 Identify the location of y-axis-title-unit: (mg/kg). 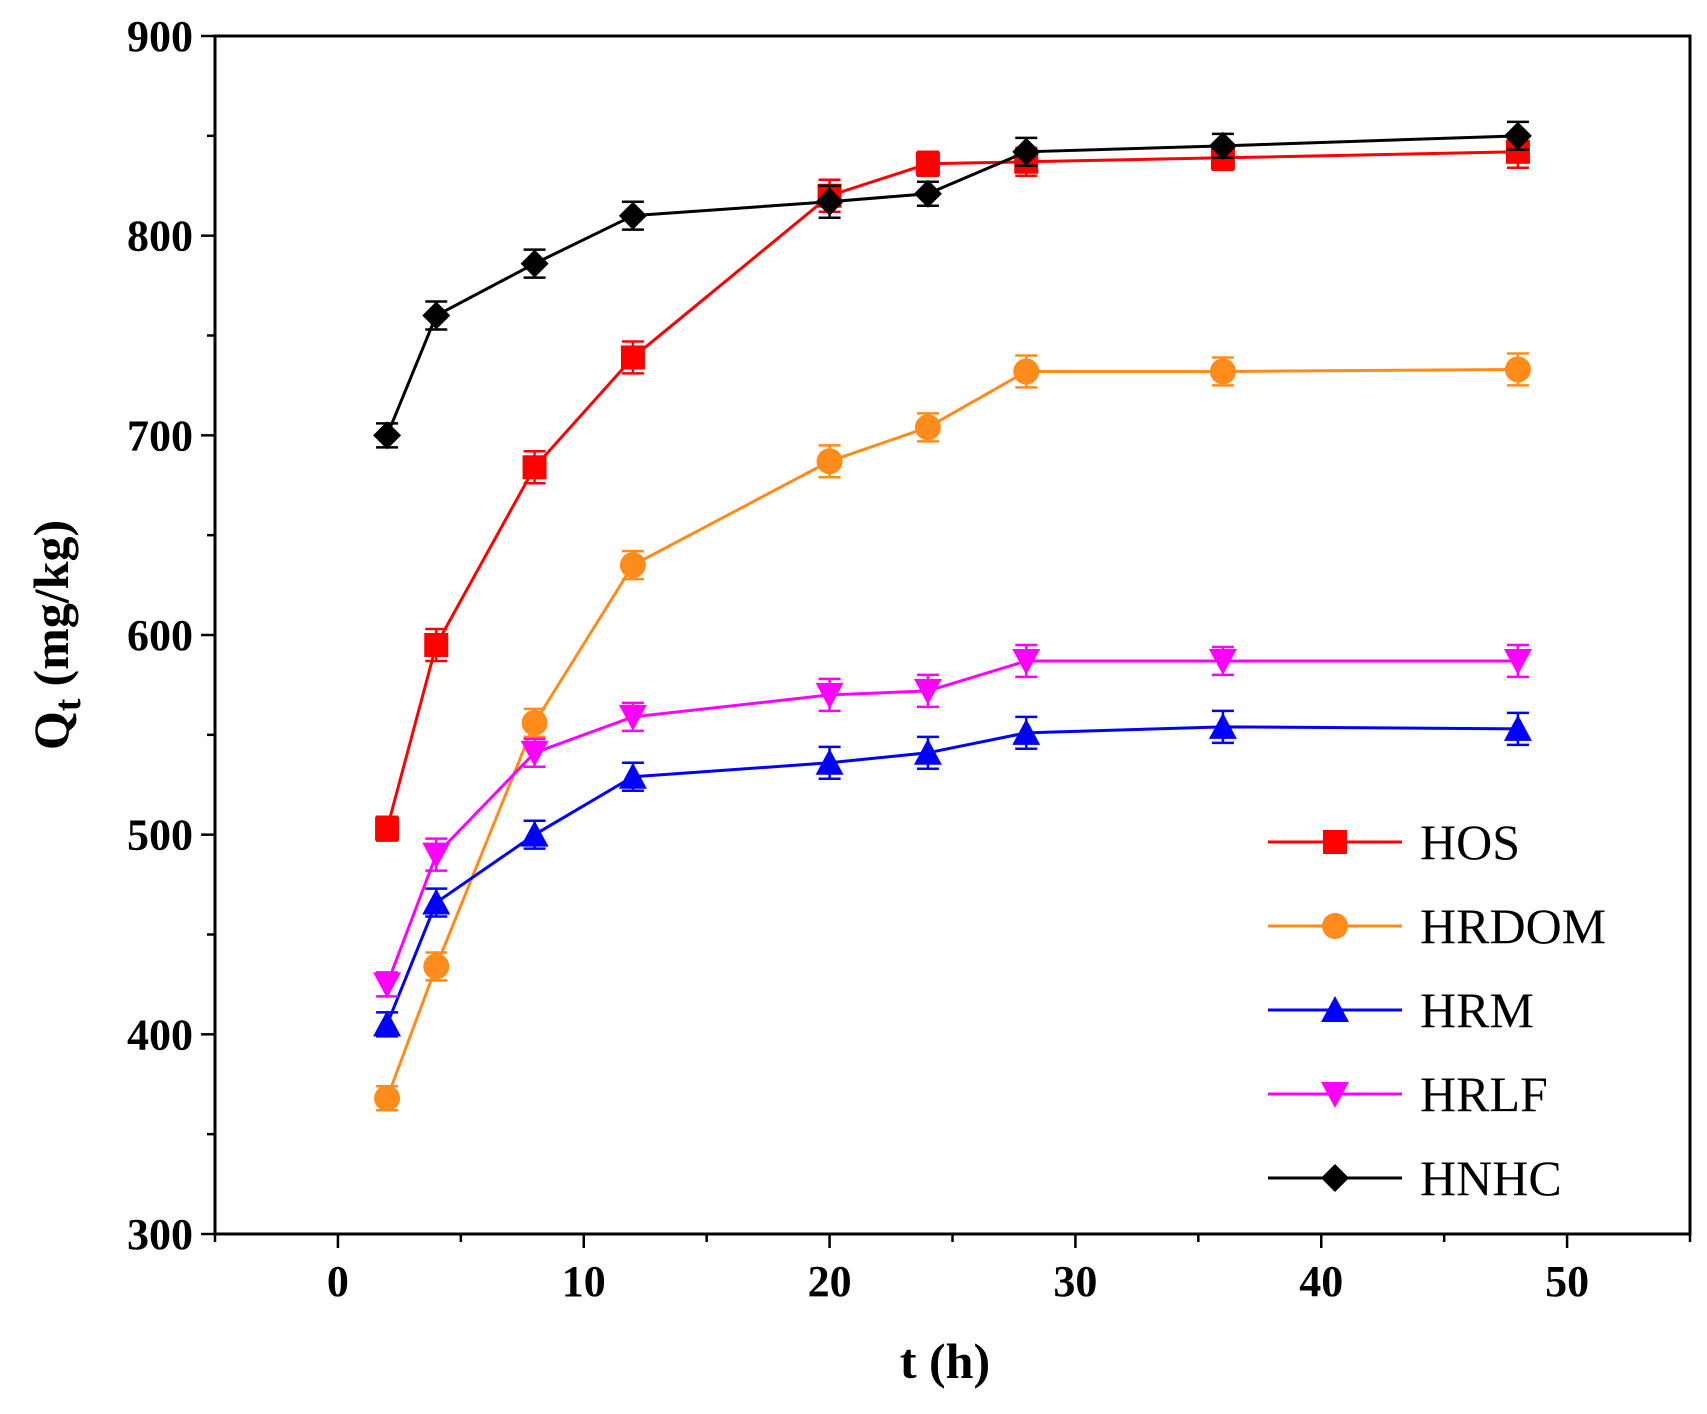
(51, 603).